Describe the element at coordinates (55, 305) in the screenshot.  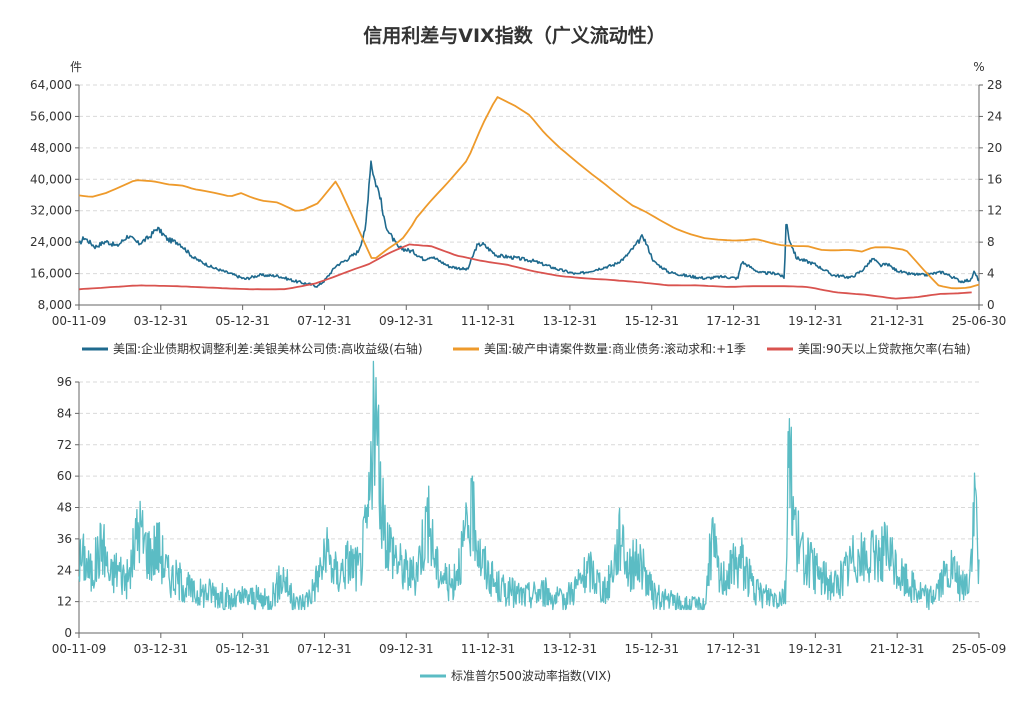
I see `top-left-tick-label: 8,000` at that location.